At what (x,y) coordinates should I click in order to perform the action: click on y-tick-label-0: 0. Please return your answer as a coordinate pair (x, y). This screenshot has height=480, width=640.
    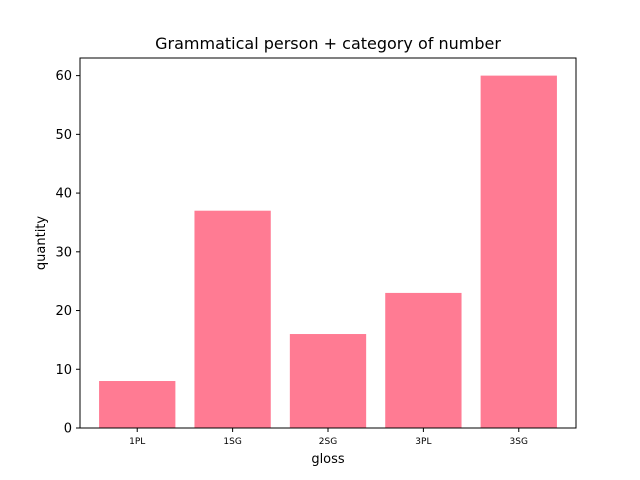
    Looking at the image, I should click on (68, 429).